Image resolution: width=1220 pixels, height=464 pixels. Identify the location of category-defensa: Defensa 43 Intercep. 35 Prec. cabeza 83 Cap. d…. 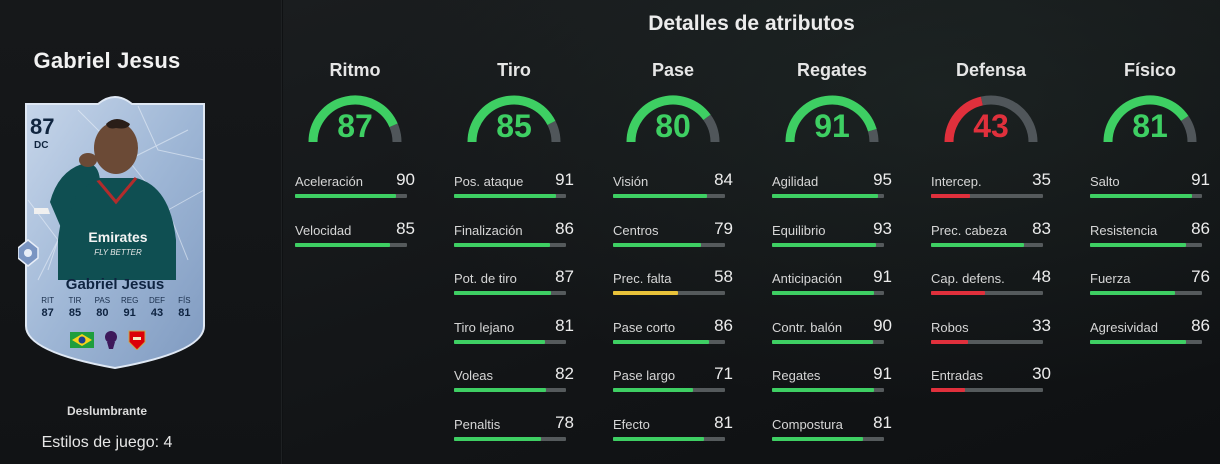
(991, 233).